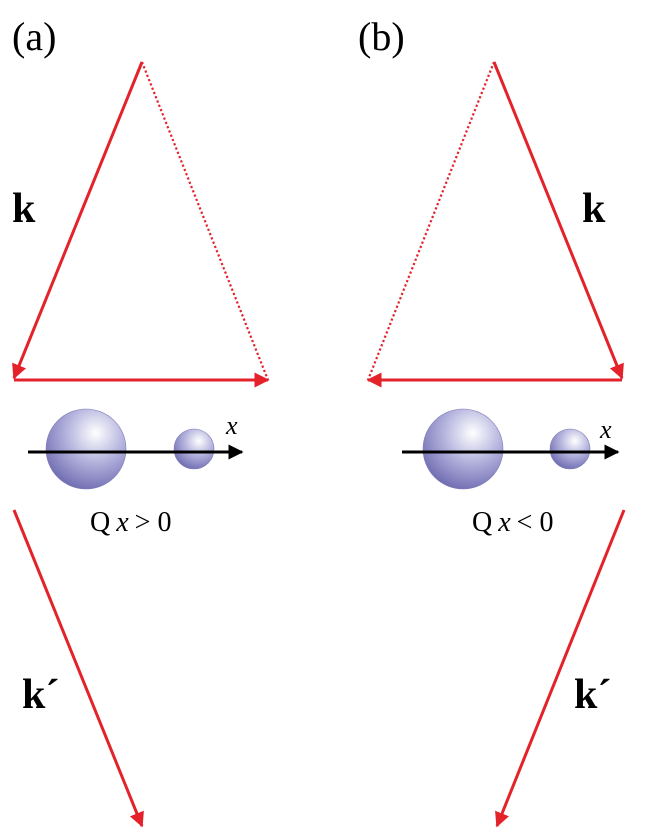 This screenshot has width=648, height=837. Describe the element at coordinates (40, 695) in the screenshot. I see `panel-a-kprime-label: k´` at that location.